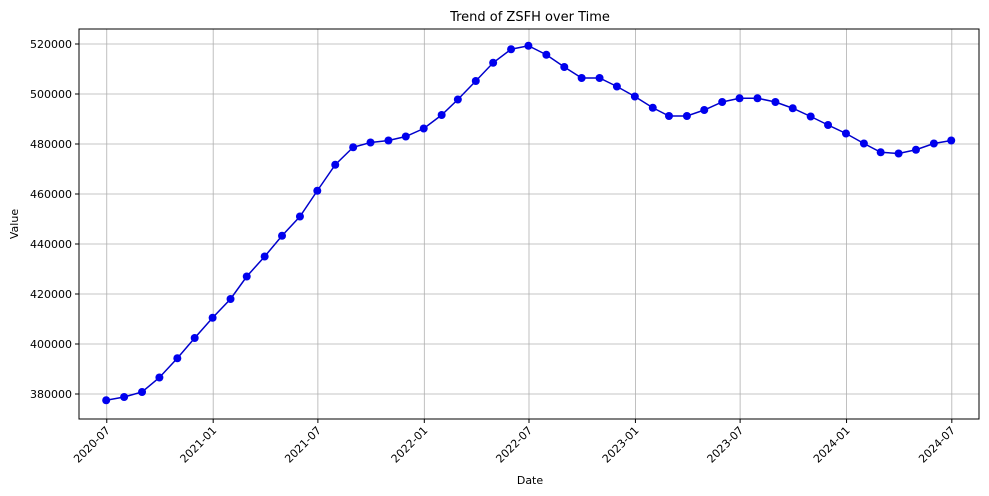 This screenshot has width=989, height=496. What do you see at coordinates (530, 480) in the screenshot?
I see `x-axis-label: Date` at bounding box center [530, 480].